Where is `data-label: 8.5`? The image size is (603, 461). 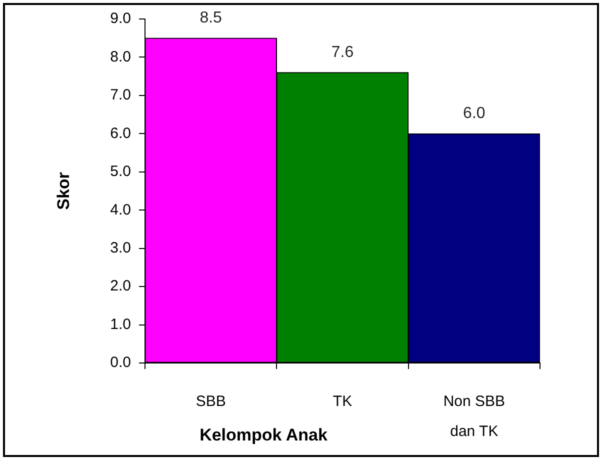
data-label: 8.5 is located at coordinates (211, 18).